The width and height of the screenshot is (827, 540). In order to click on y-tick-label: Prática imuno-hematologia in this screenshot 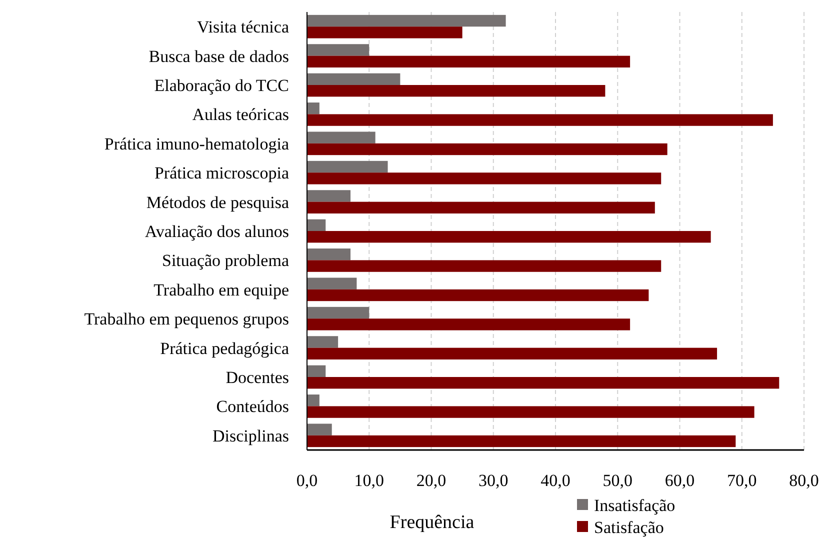, I will do `click(197, 144)`.